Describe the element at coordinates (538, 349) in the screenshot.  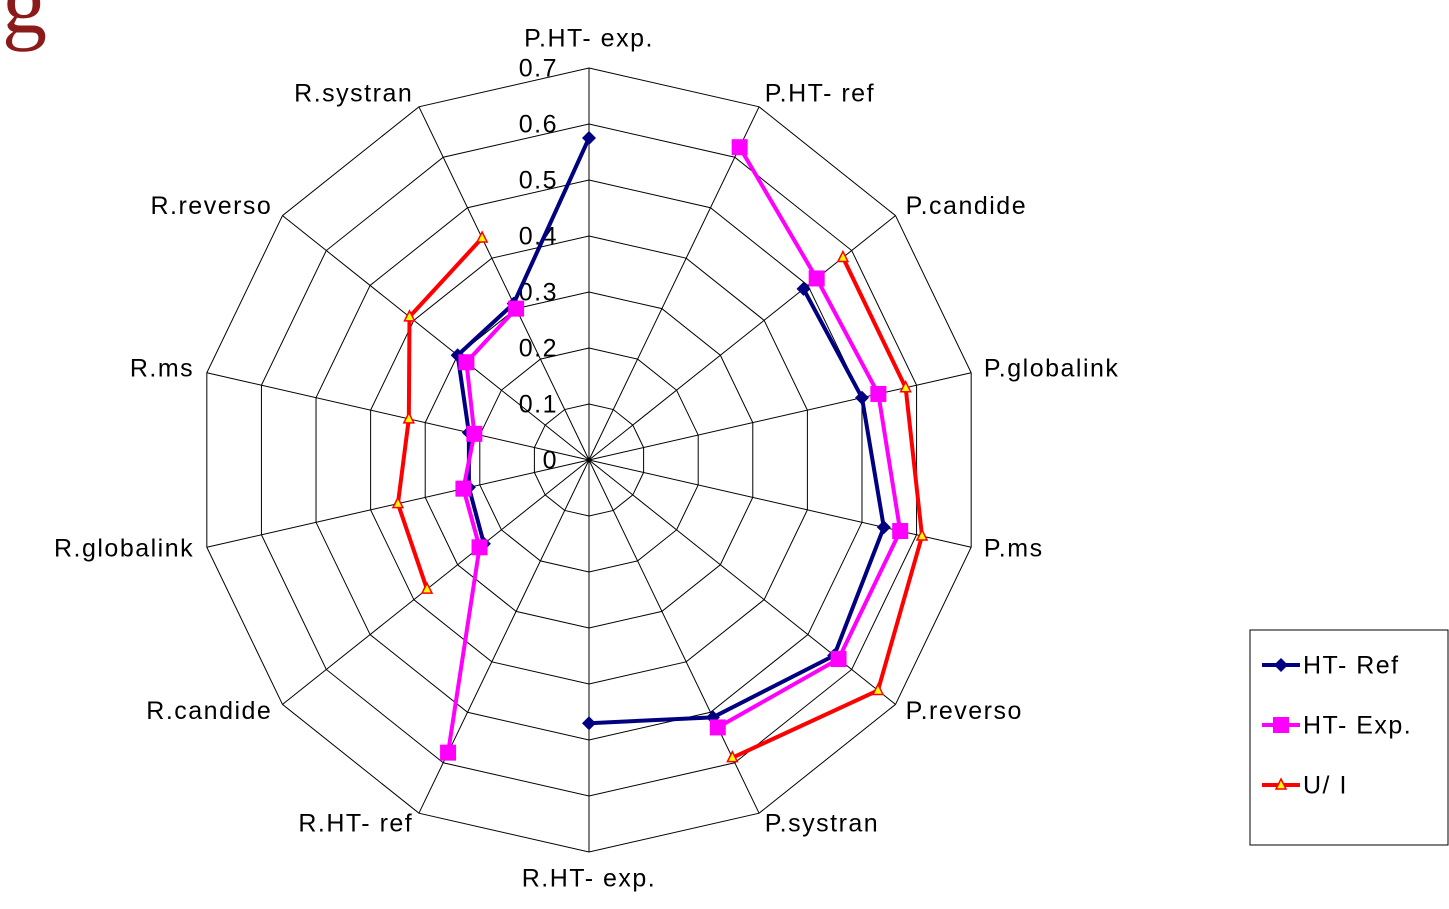
I see `tick-label: 0.2` at that location.